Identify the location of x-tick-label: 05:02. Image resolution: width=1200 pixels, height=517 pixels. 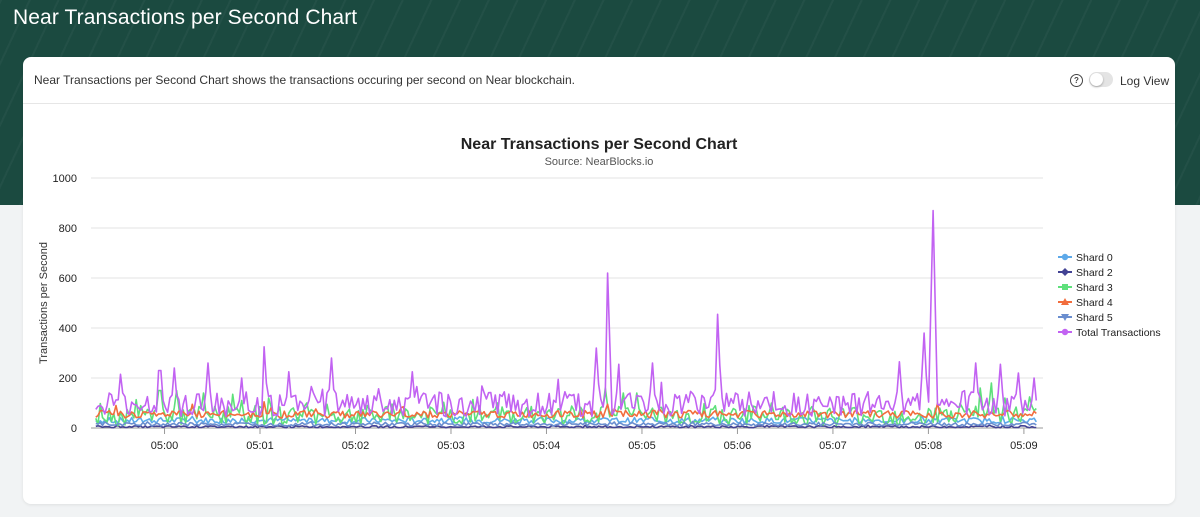
(356, 446).